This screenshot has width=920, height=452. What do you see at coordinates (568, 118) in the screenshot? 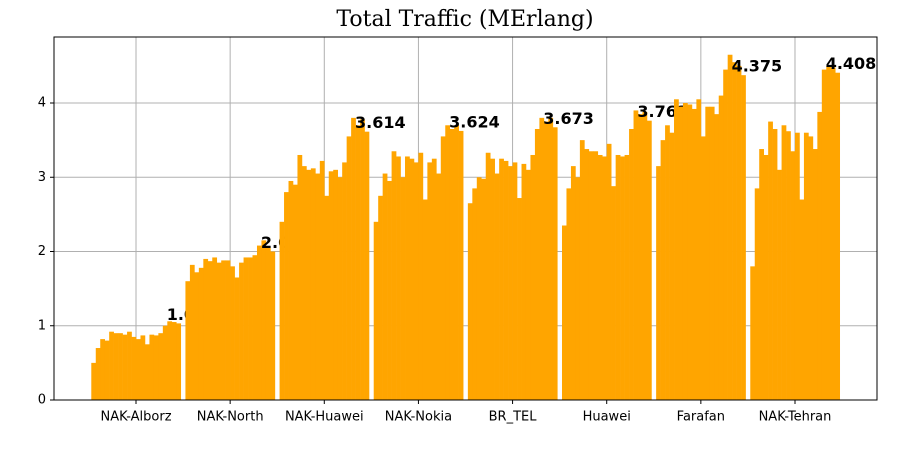
I see `value-label: 3.673` at bounding box center [568, 118].